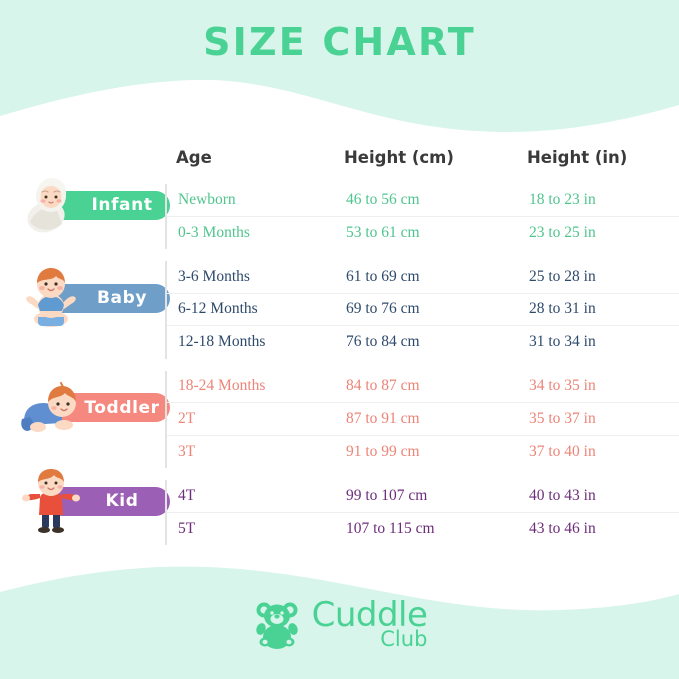 This screenshot has width=679, height=679. Describe the element at coordinates (423, 233) in the screenshot. I see `table-row: 0-3 Months 53 to 61 cm 23 to 25 in` at that location.